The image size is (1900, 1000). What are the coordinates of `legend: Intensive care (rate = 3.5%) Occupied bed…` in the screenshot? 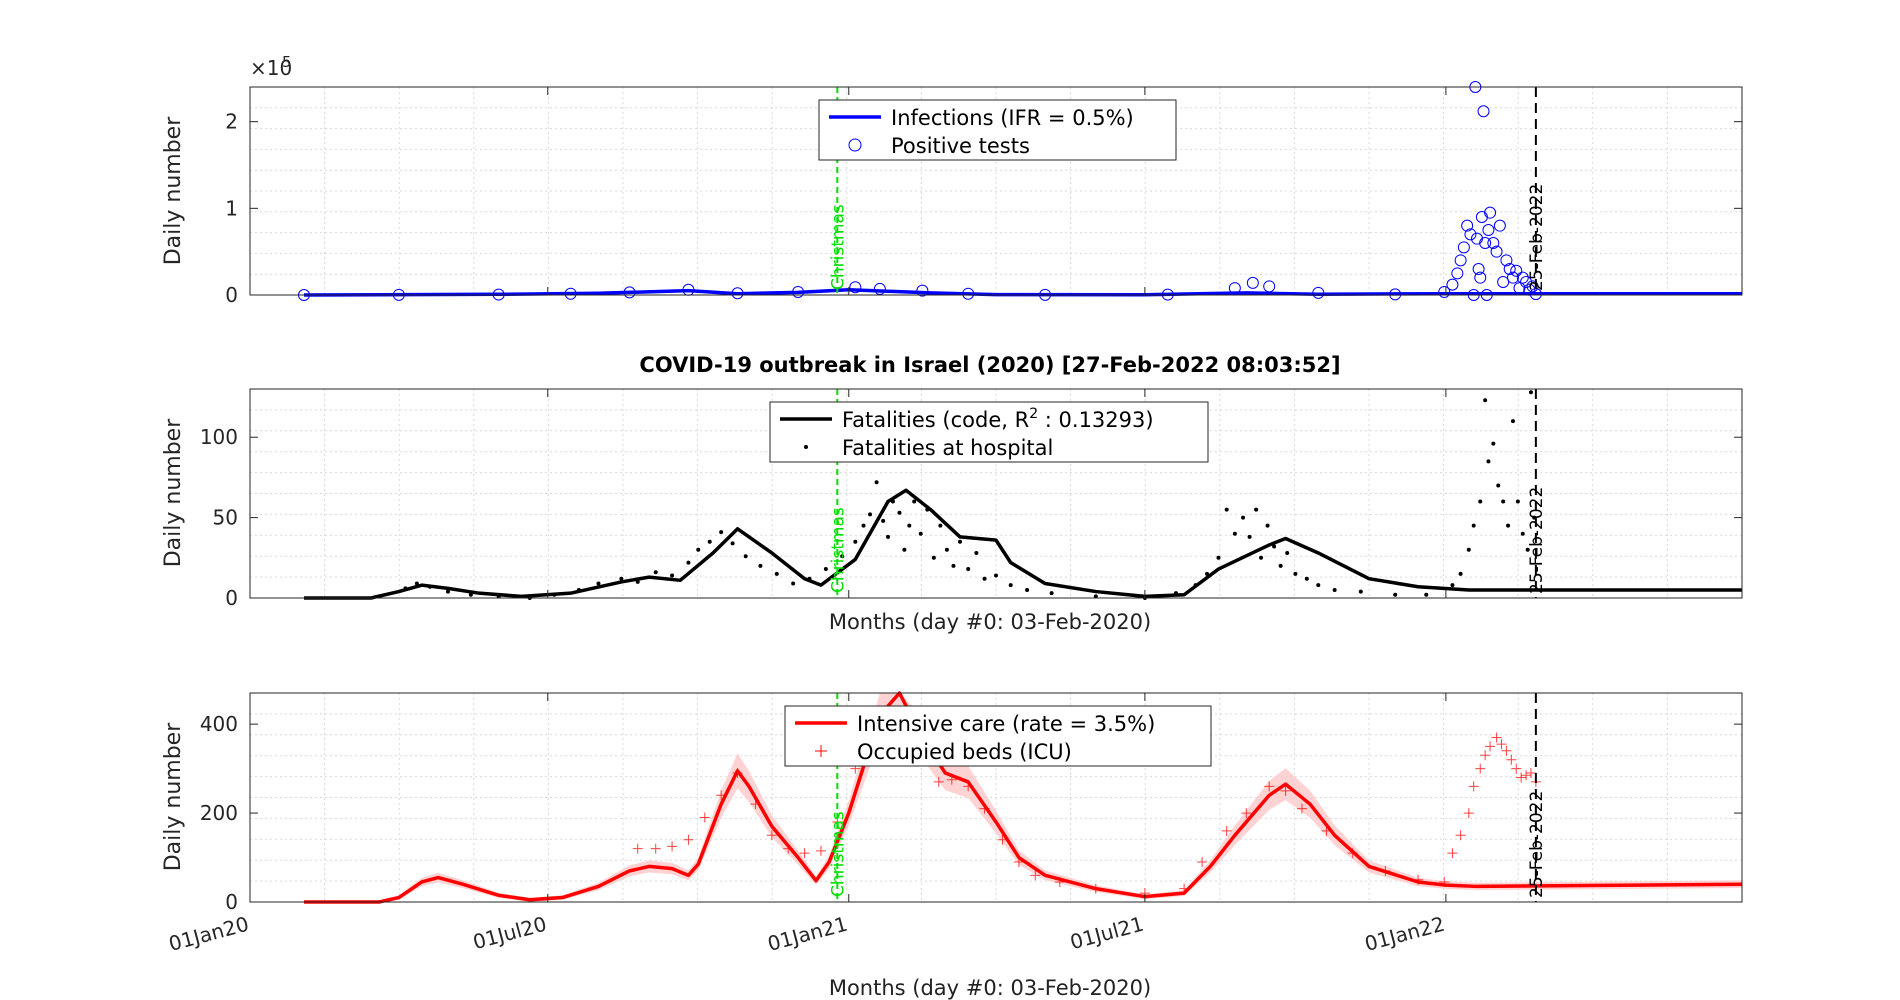 It's located at (998, 736).